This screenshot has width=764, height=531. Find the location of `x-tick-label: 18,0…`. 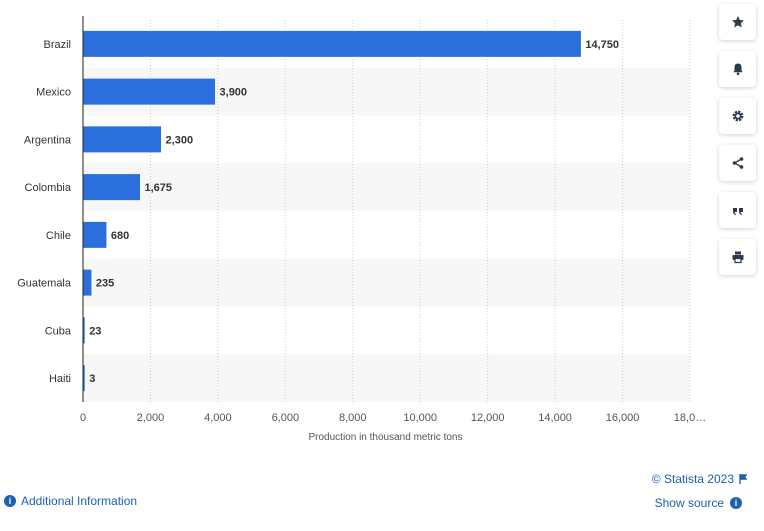

x-tick-label: 18,0… is located at coordinates (689, 418).